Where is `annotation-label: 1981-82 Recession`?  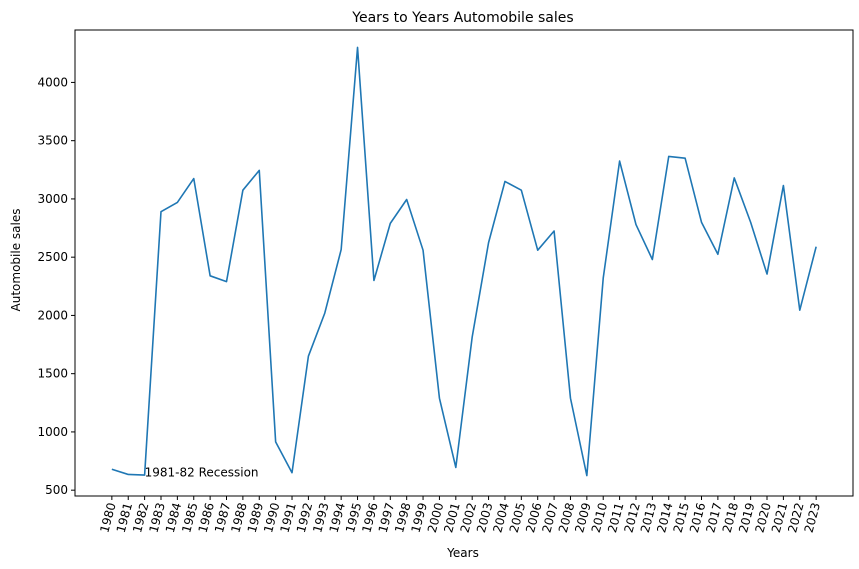 annotation-label: 1981-82 Recession is located at coordinates (202, 473).